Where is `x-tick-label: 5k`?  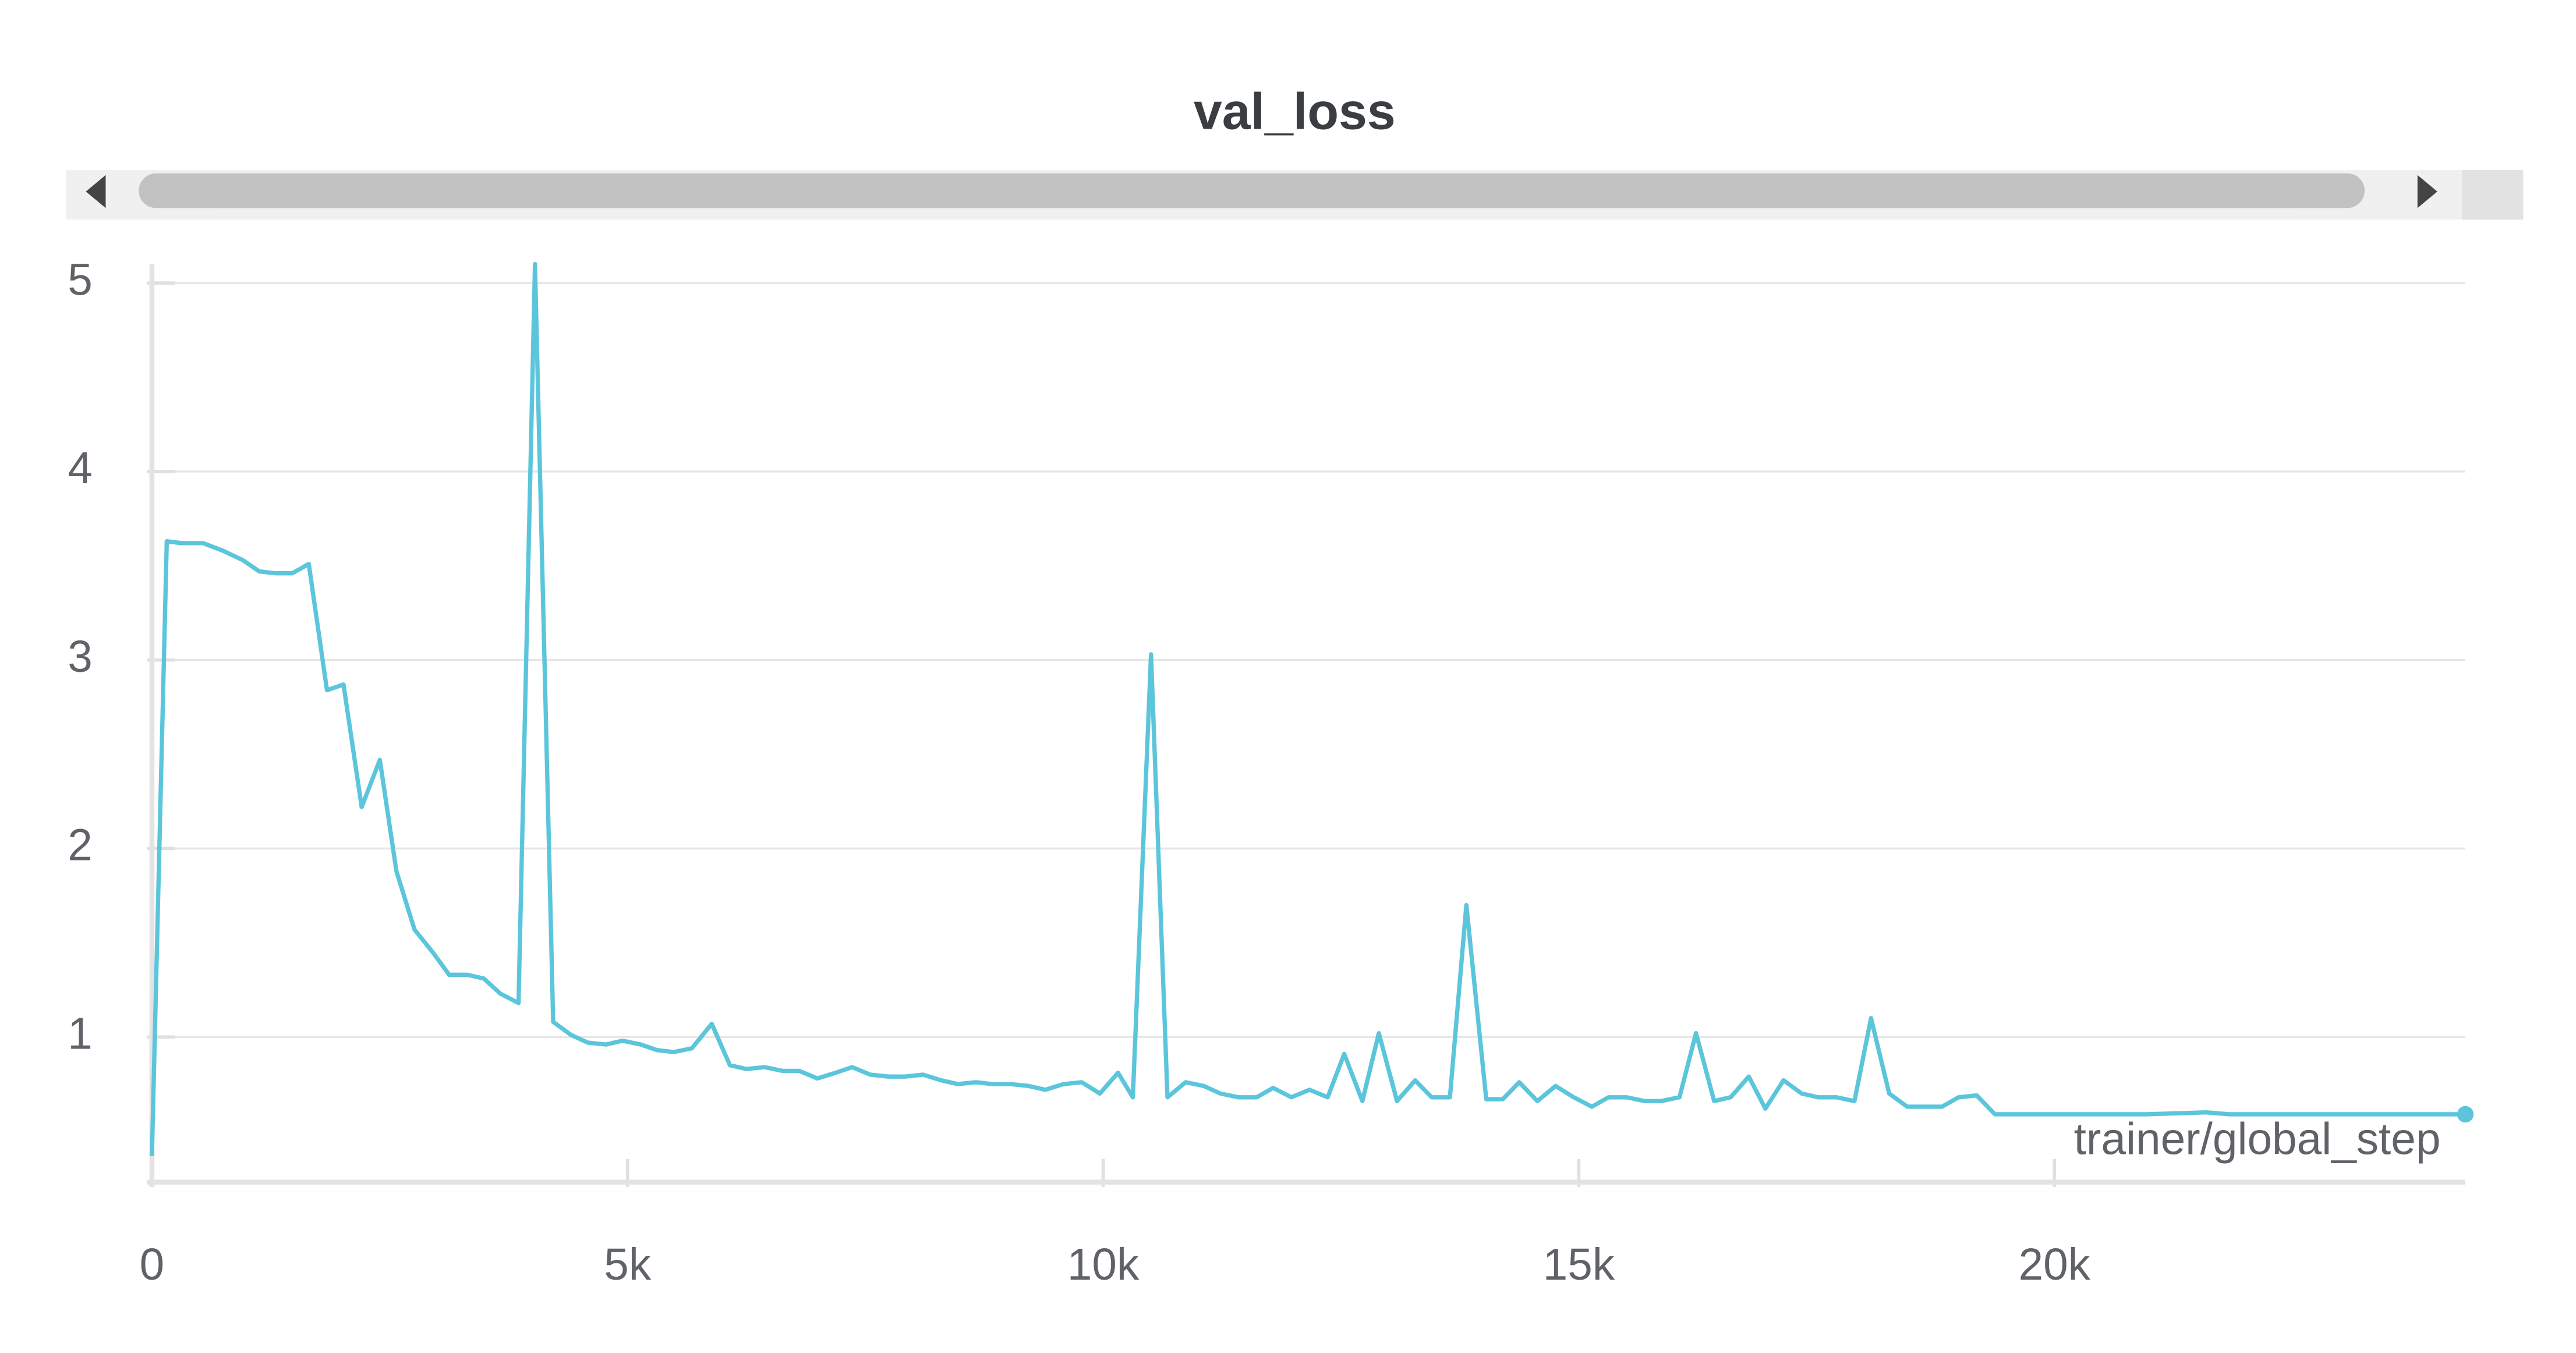
x-tick-label: 5k is located at coordinates (628, 1265).